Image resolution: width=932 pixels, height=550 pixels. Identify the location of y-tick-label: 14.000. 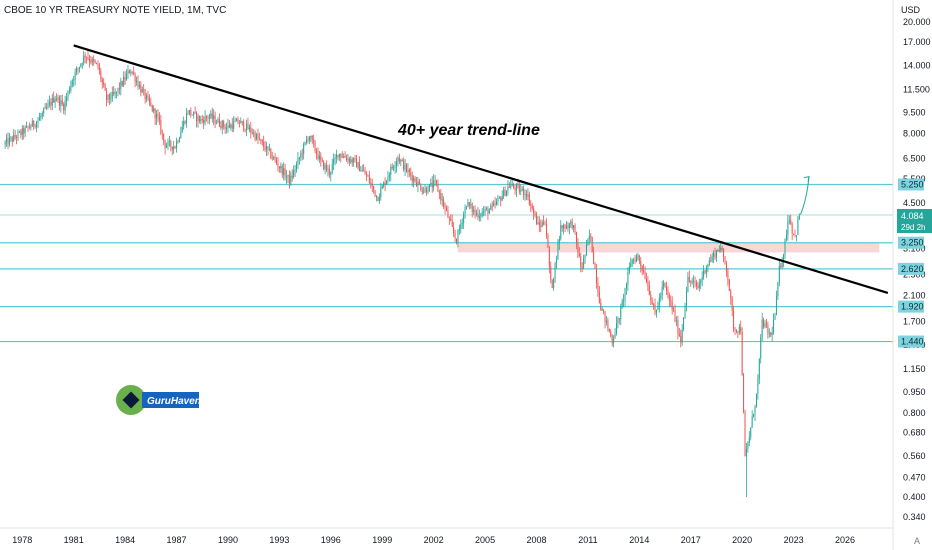
(917, 65).